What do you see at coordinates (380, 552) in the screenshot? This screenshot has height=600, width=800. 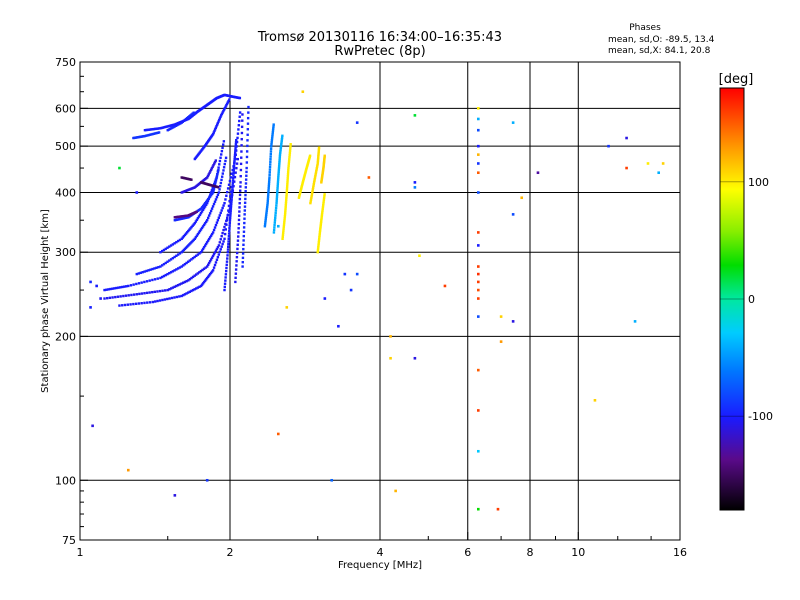 I see `x-tick-label: 4` at bounding box center [380, 552].